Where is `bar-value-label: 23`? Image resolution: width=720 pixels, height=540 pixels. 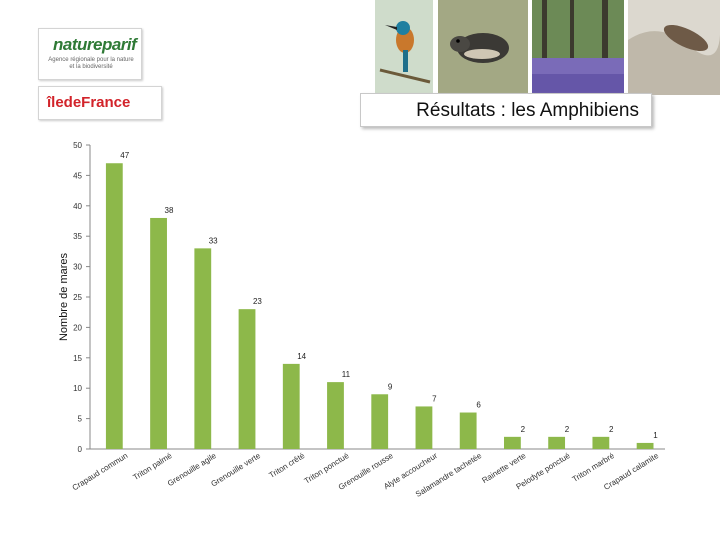 bar-value-label: 23 is located at coordinates (257, 301).